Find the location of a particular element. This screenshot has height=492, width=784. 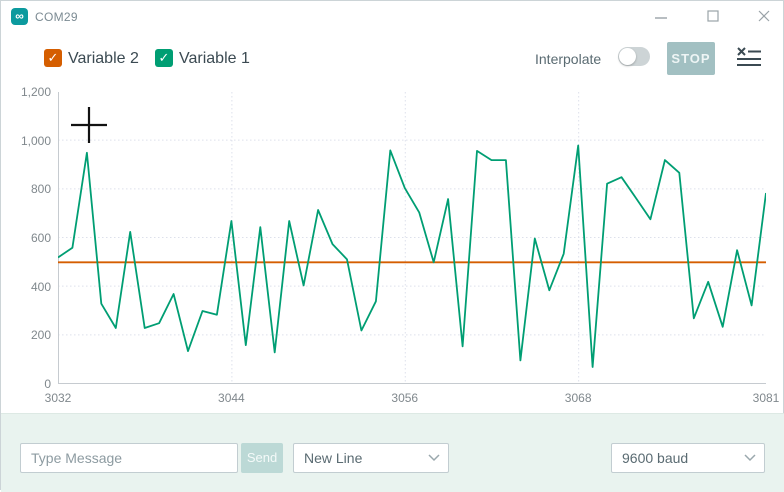

clear-list-button is located at coordinates (749, 57).